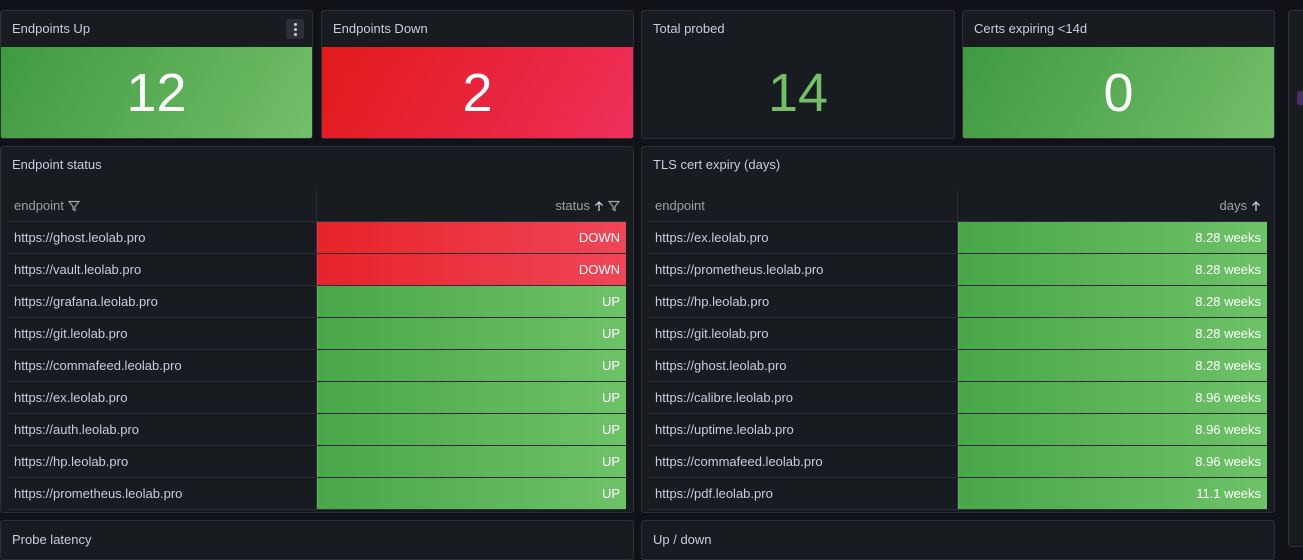  I want to click on table-row: https://calibre.leolab.pro 8.96 weeks, so click(958, 397).